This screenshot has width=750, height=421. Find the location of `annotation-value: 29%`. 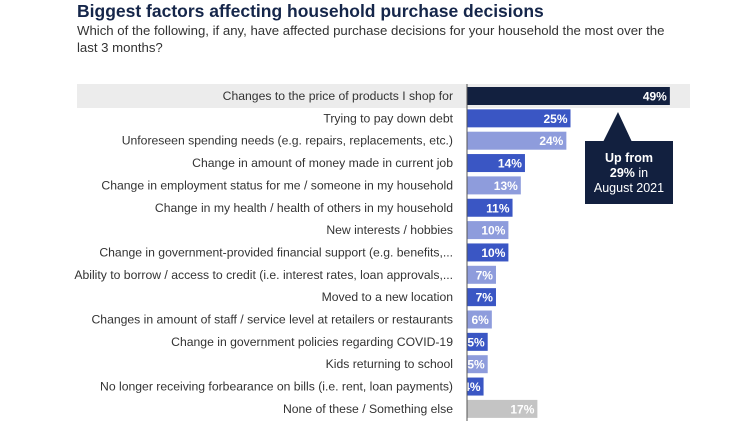

annotation-value: 29% is located at coordinates (622, 173).